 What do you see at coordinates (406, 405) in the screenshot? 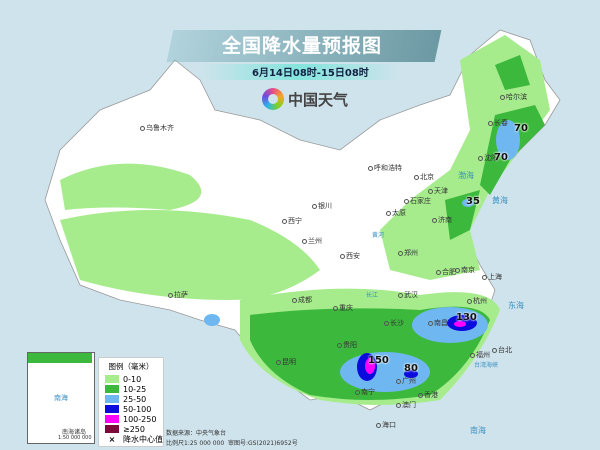
I see `city-label: 澳门` at bounding box center [406, 405].